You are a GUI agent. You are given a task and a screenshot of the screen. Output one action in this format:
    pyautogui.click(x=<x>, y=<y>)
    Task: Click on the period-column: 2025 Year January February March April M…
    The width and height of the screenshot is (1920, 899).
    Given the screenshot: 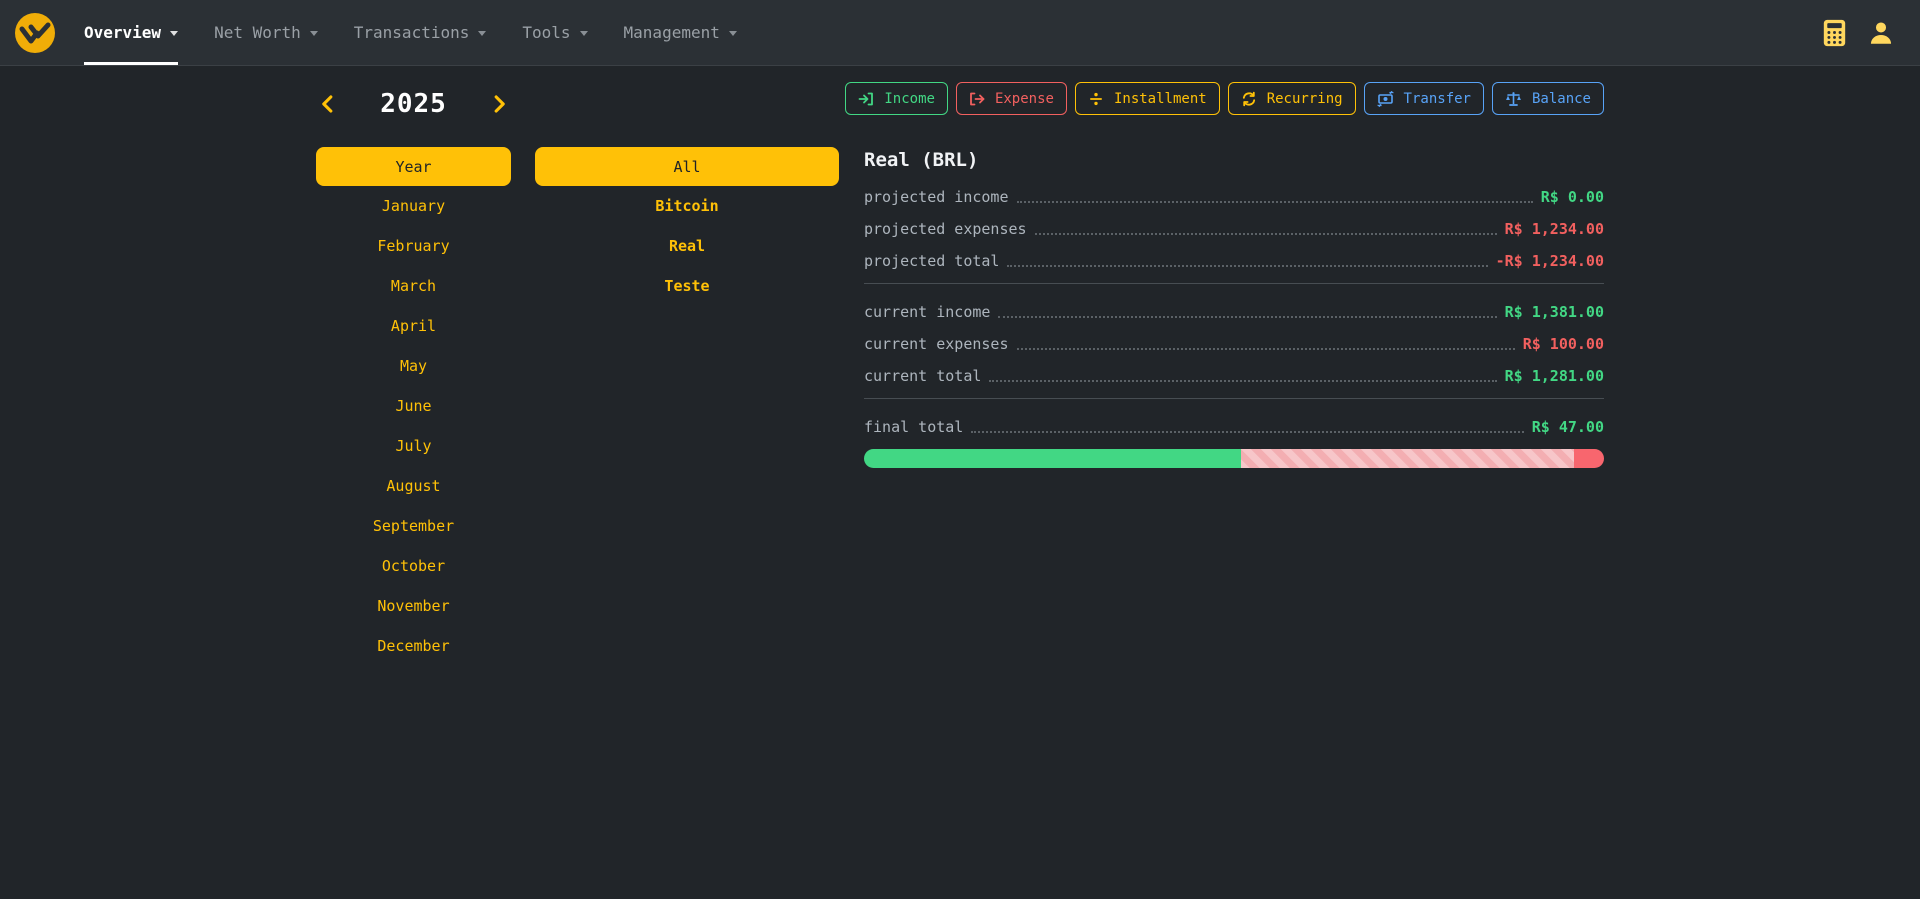 What is the action you would take?
    pyautogui.click(x=413, y=374)
    